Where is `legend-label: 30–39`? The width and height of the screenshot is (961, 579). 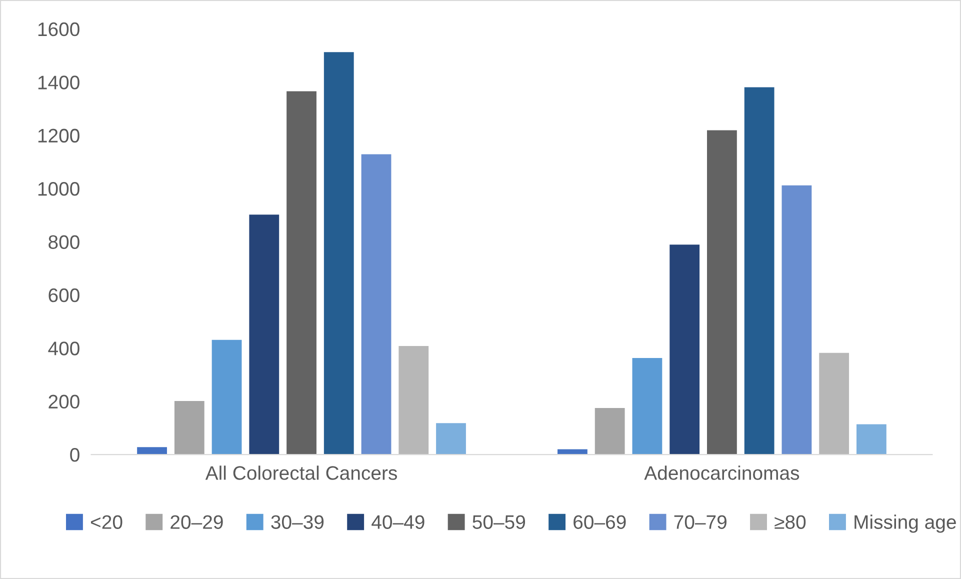
legend-label: 30–39 is located at coordinates (297, 522).